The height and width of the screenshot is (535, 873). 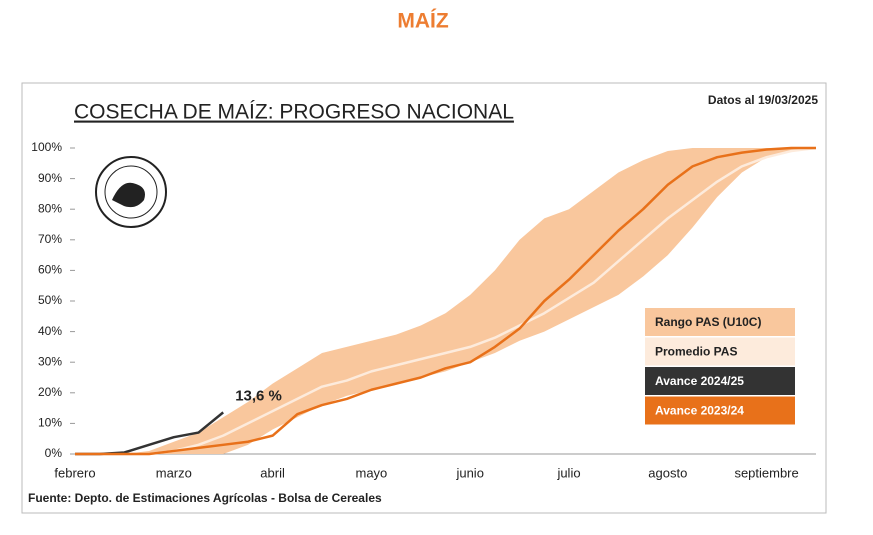 I want to click on y-tick-label: 80%, so click(x=50, y=208).